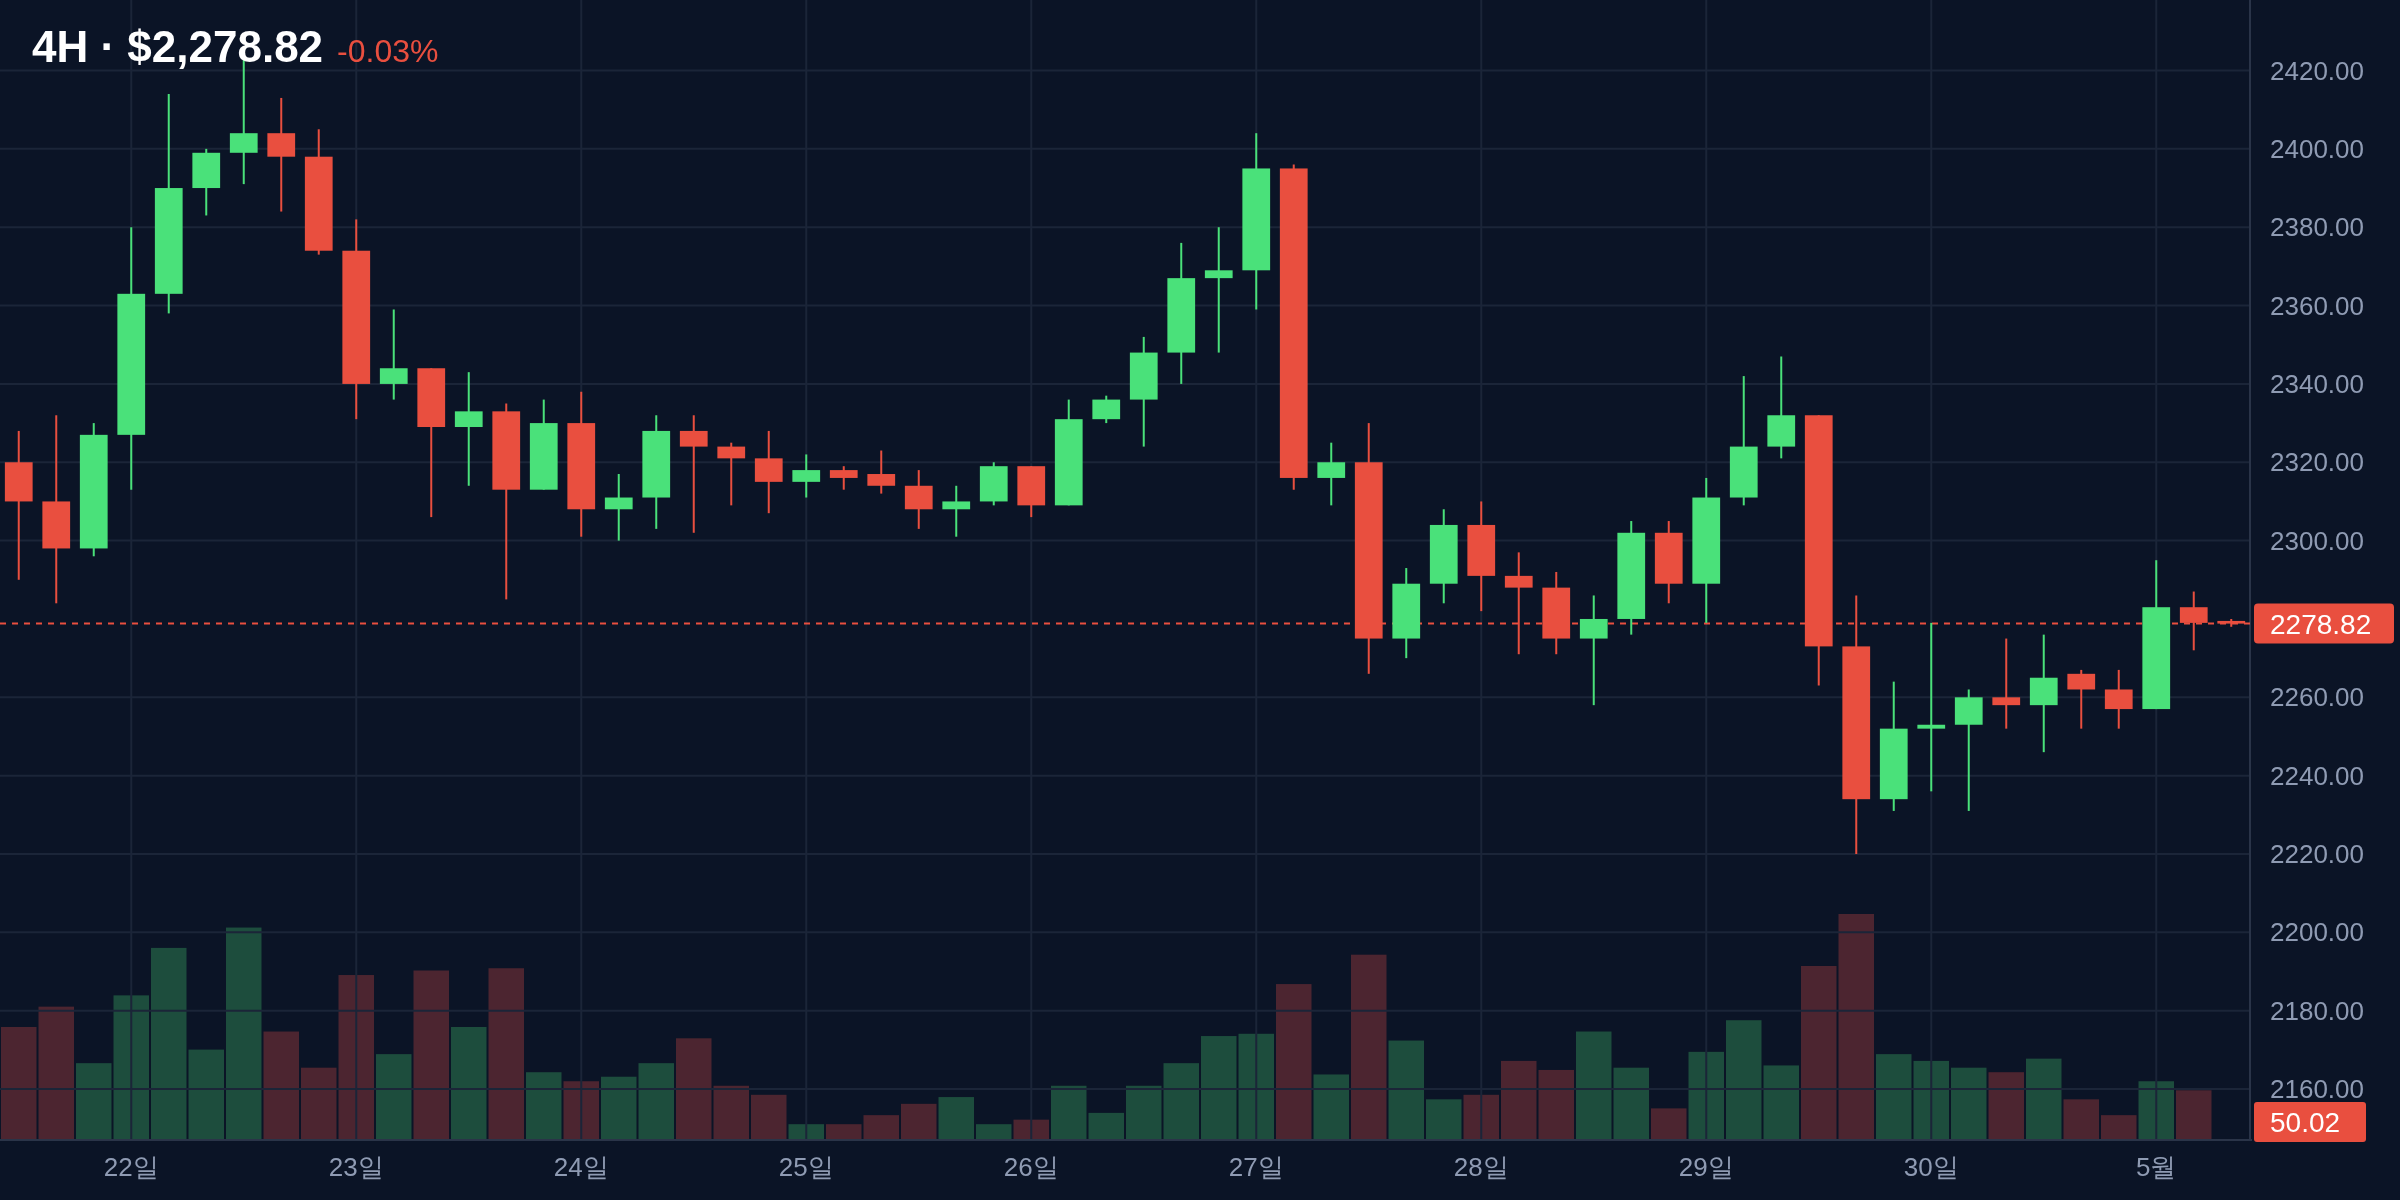 This screenshot has width=2400, height=1200. What do you see at coordinates (356, 1167) in the screenshot?
I see `x-tick-label: 23일` at bounding box center [356, 1167].